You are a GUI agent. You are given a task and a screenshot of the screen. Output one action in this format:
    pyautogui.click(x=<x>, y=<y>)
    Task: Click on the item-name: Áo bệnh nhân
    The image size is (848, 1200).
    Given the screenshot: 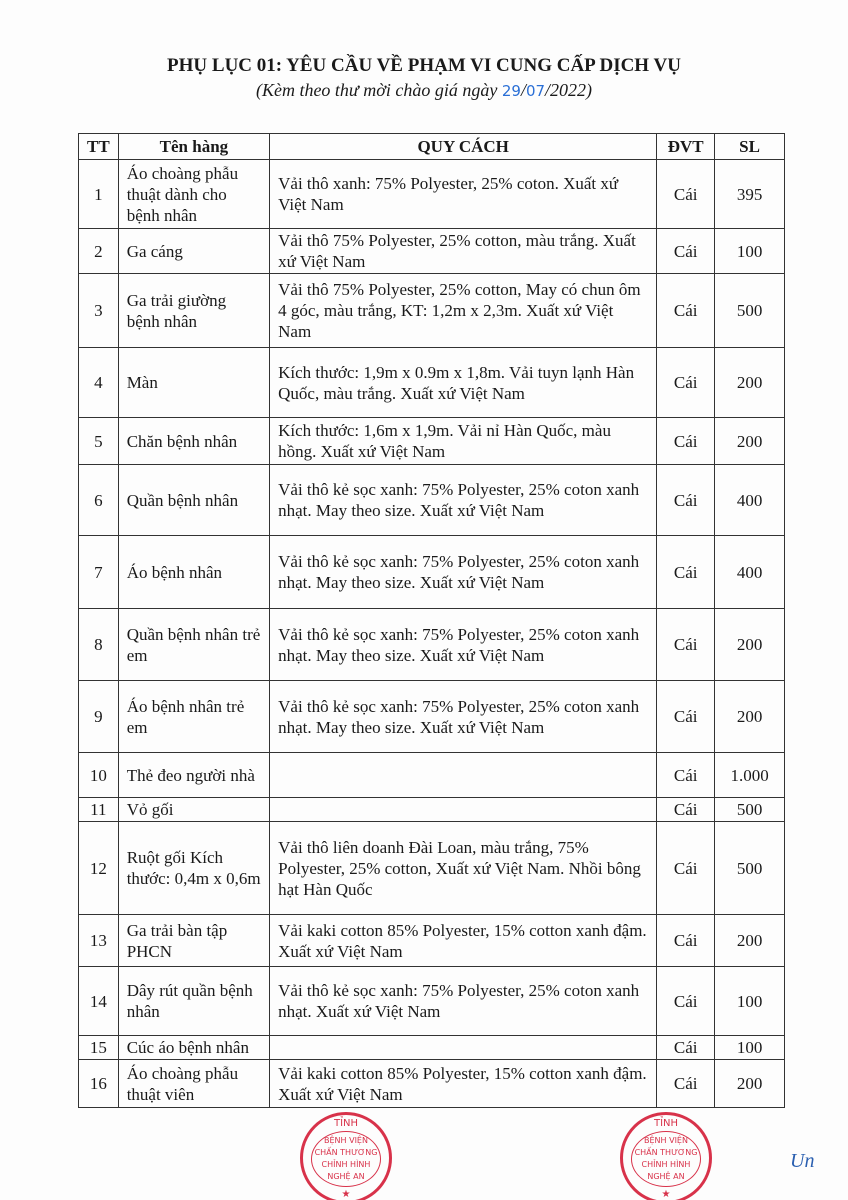 What is the action you would take?
    pyautogui.click(x=194, y=572)
    